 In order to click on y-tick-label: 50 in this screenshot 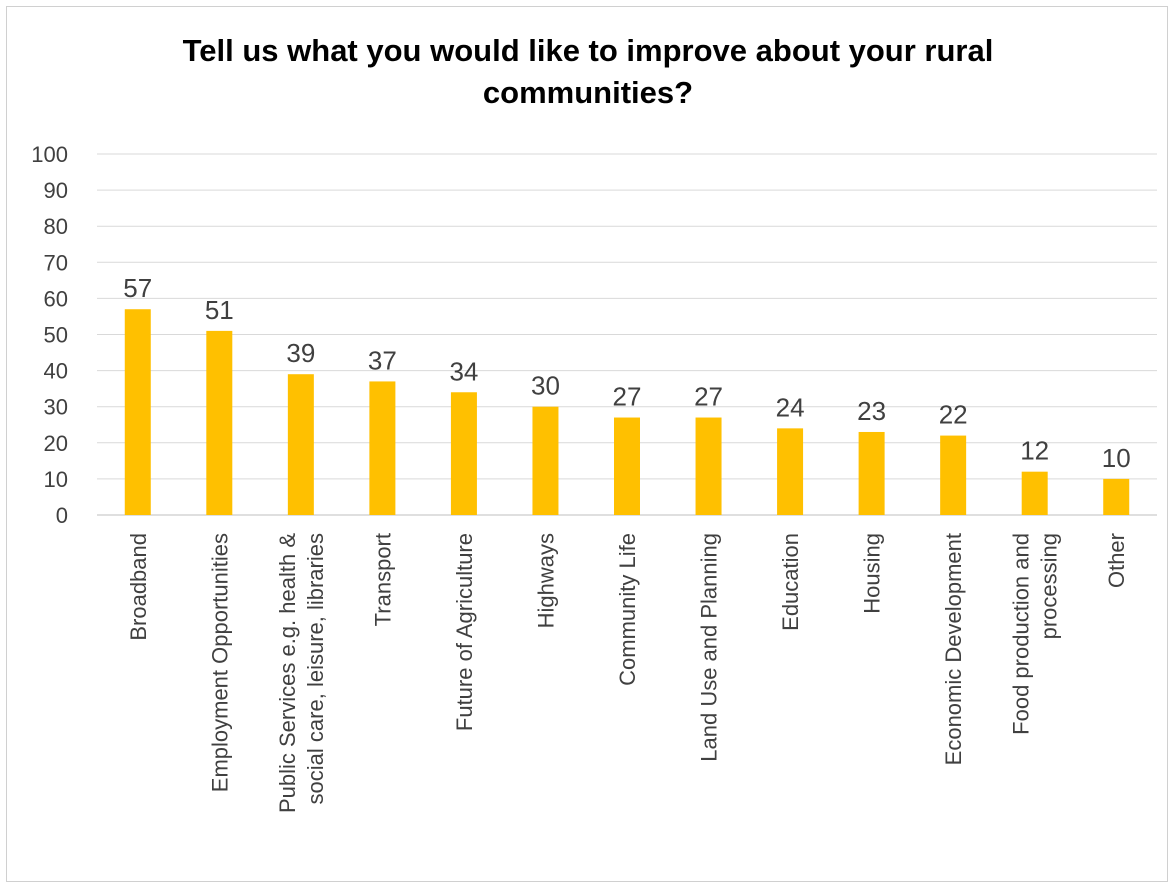, I will do `click(56, 335)`.